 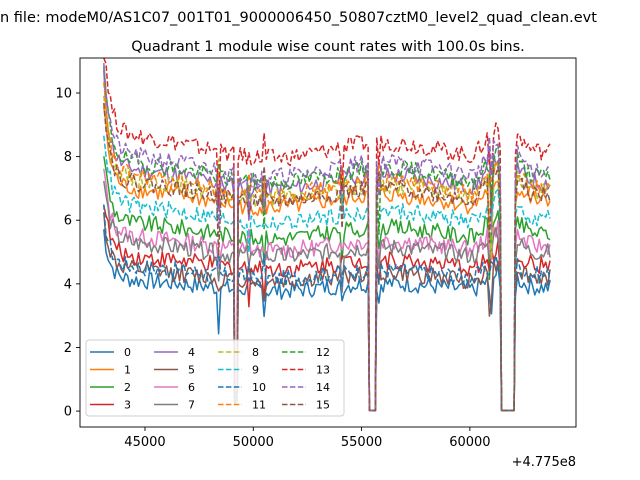 What do you see at coordinates (323, 405) in the screenshot?
I see `legend-label-15: 15` at bounding box center [323, 405].